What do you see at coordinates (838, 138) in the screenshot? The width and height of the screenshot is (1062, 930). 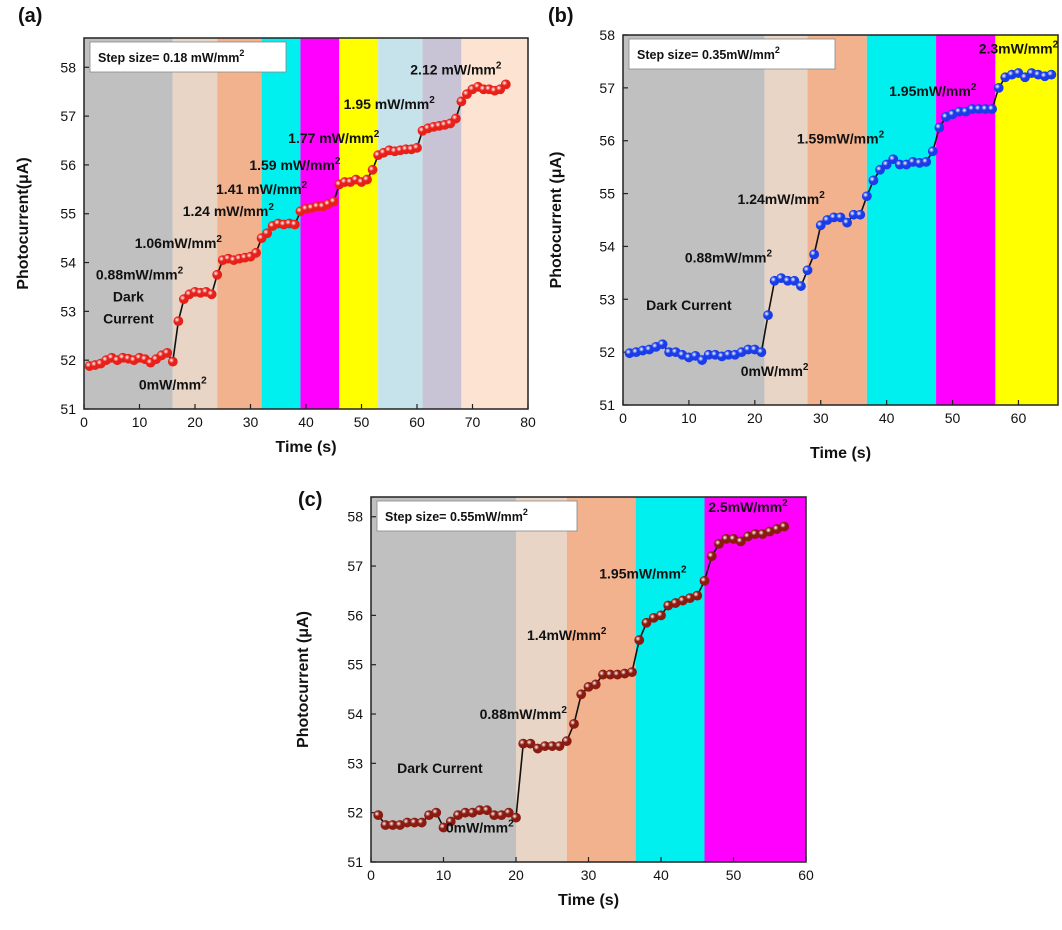 I see `annotation-text: 1.59mW/mm` at bounding box center [838, 138].